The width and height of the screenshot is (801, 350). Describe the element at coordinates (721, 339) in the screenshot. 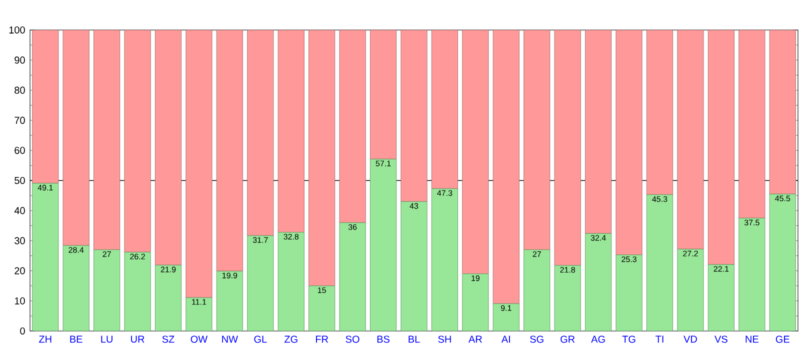

I see `x-tick-label: VS` at that location.